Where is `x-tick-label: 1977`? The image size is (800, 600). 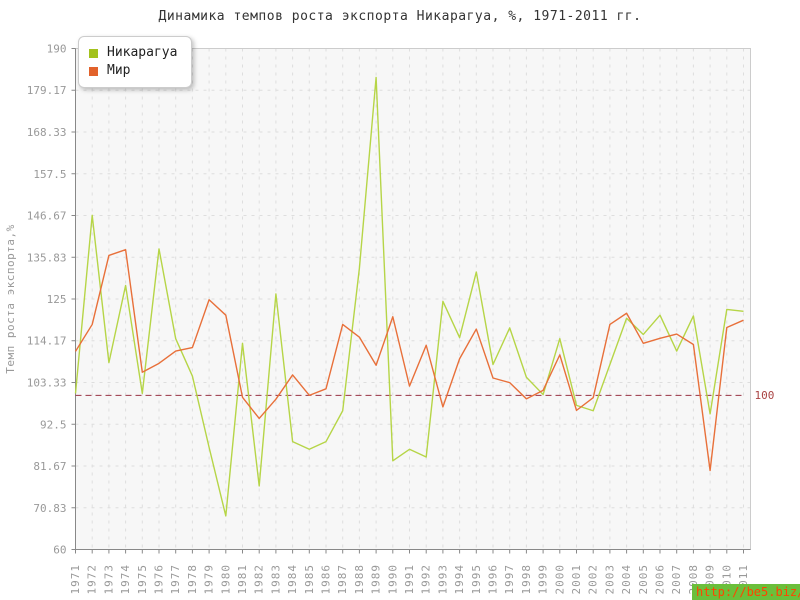 x-tick-label: 1977 is located at coordinates (175, 579).